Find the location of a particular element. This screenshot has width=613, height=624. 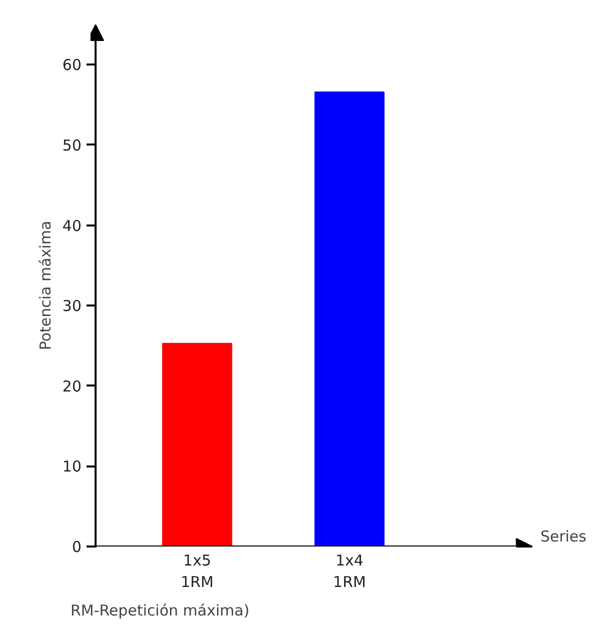

y-tick-label: 50 is located at coordinates (72, 145).